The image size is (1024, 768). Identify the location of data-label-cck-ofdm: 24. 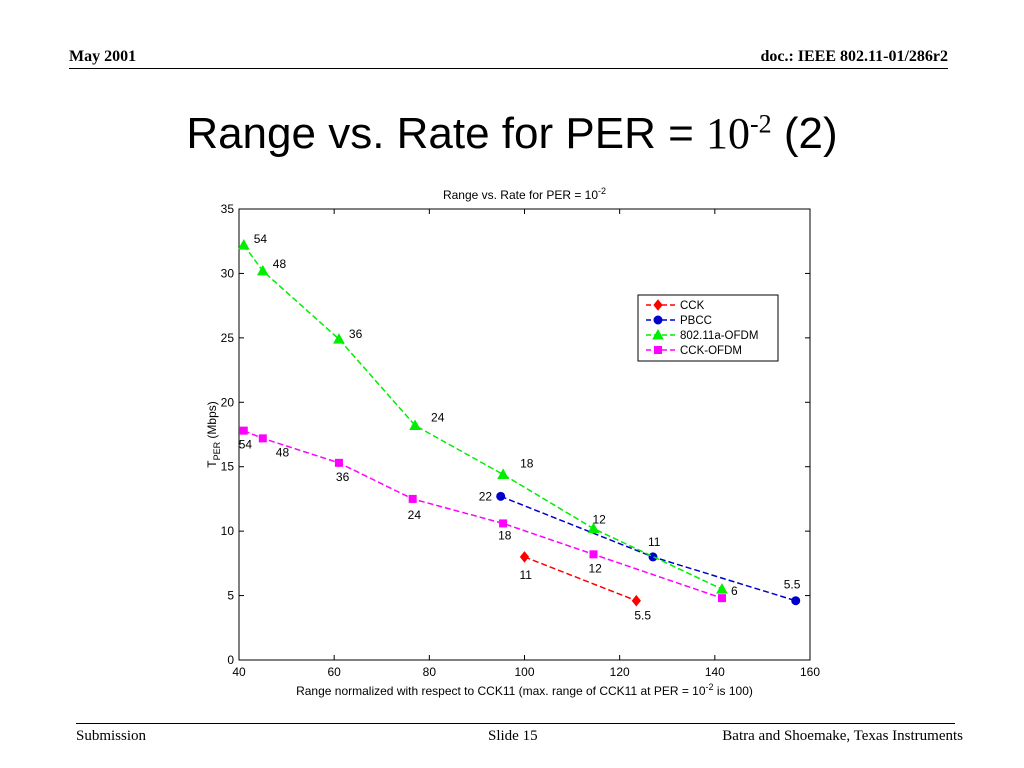
(415, 515).